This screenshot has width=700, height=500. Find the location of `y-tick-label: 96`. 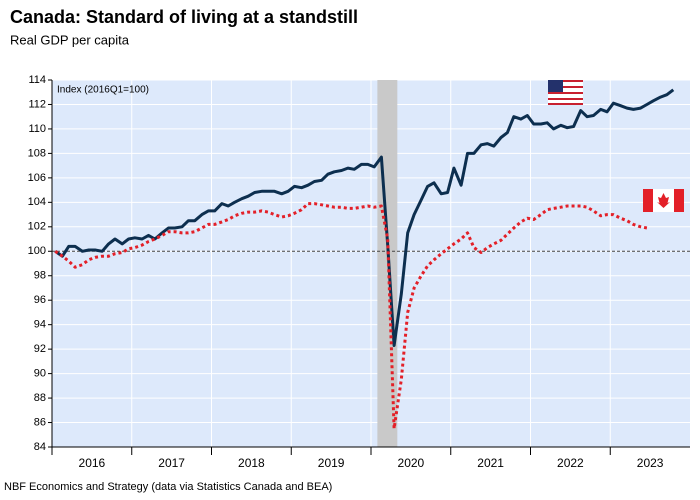

y-tick-label: 96 is located at coordinates (40, 300).